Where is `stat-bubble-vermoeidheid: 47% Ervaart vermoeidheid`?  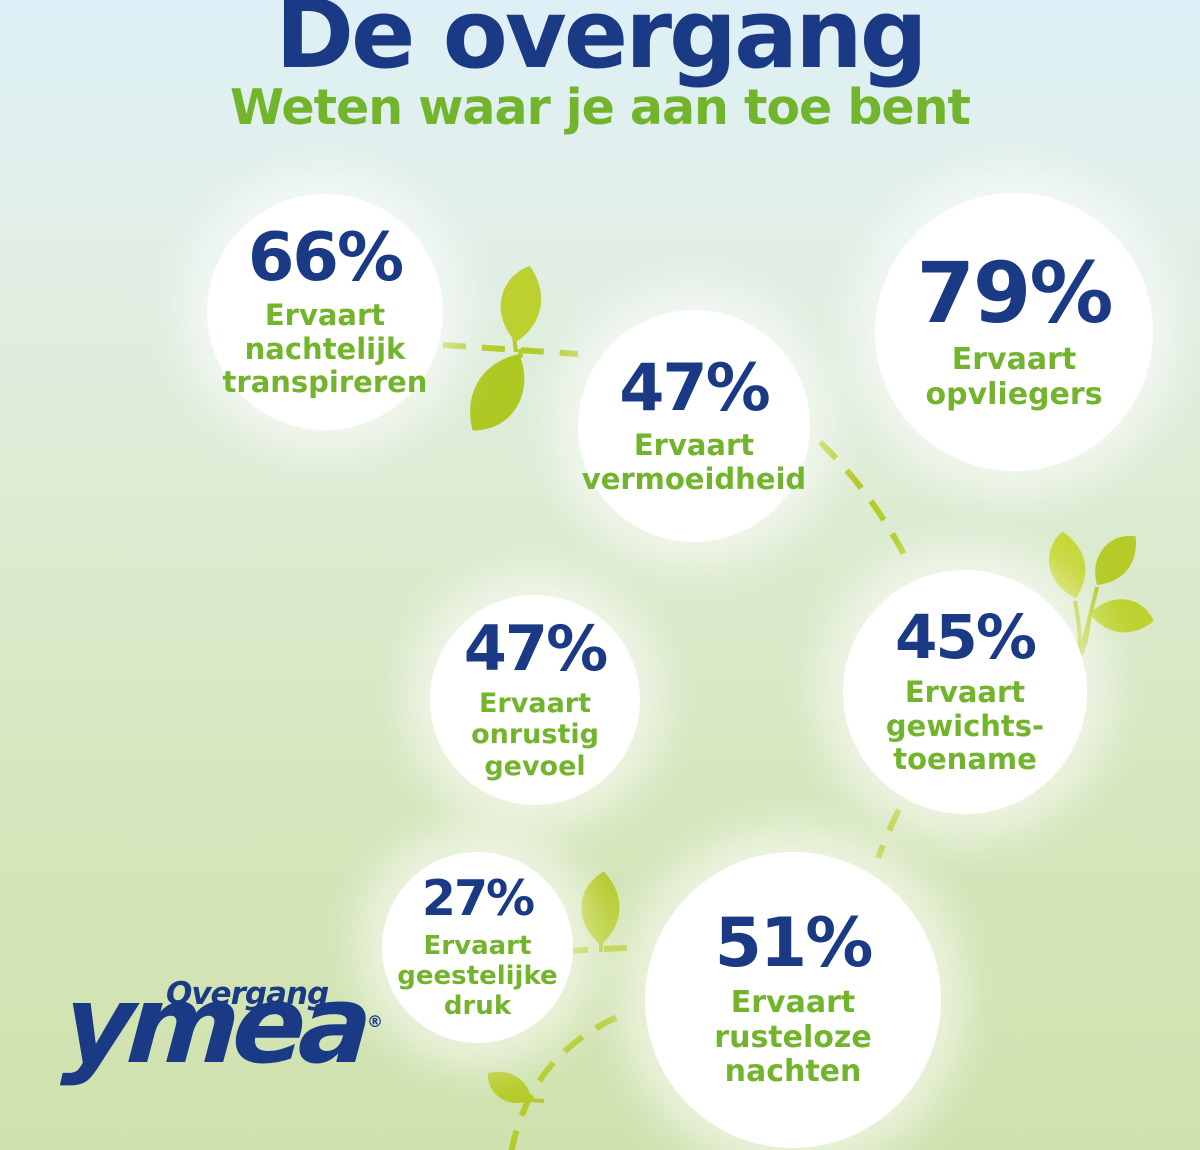 stat-bubble-vermoeidheid: 47% Ervaart vermoeidheid is located at coordinates (694, 426).